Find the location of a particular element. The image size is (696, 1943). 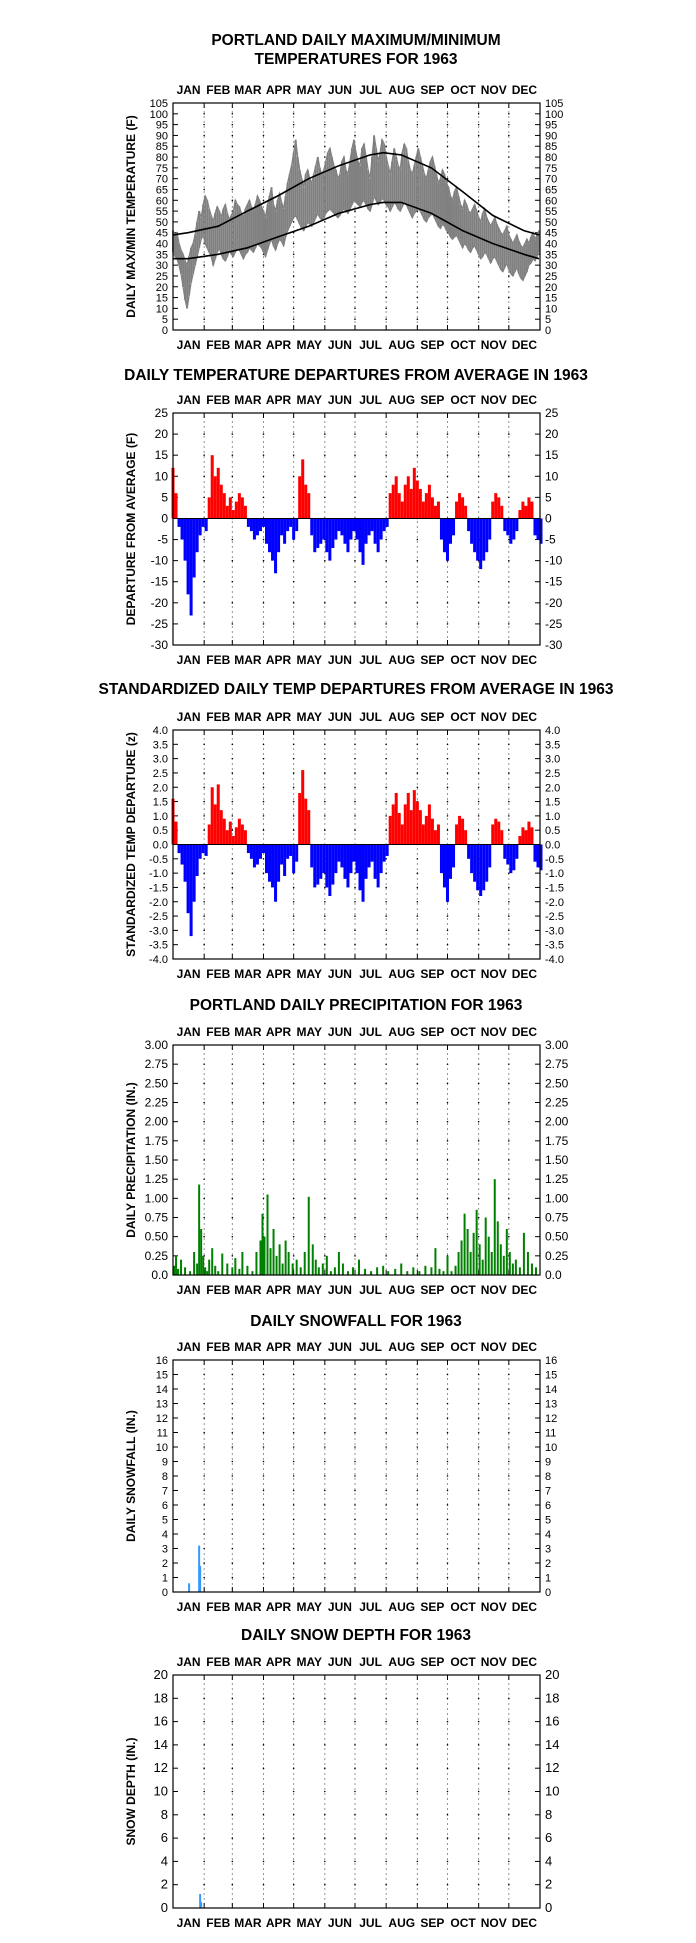

y-tick-label-left: 0.0 is located at coordinates (159, 1275).